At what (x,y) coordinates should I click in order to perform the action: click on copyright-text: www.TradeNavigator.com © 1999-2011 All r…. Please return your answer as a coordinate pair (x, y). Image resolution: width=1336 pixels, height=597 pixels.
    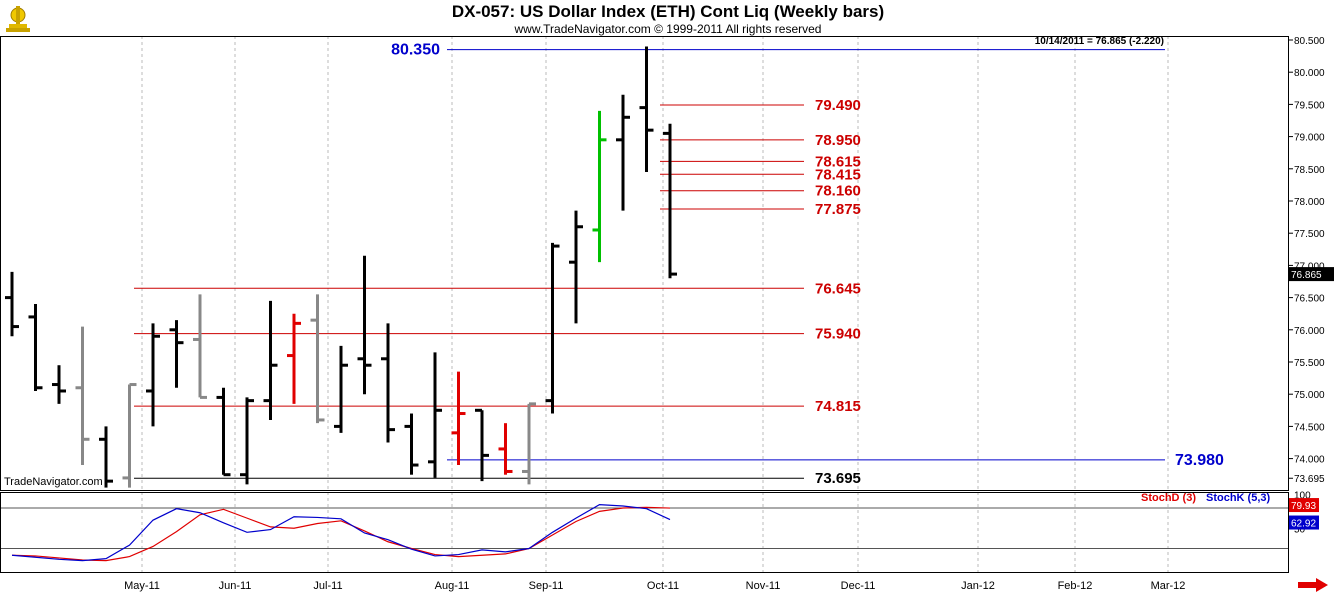
    Looking at the image, I should click on (668, 29).